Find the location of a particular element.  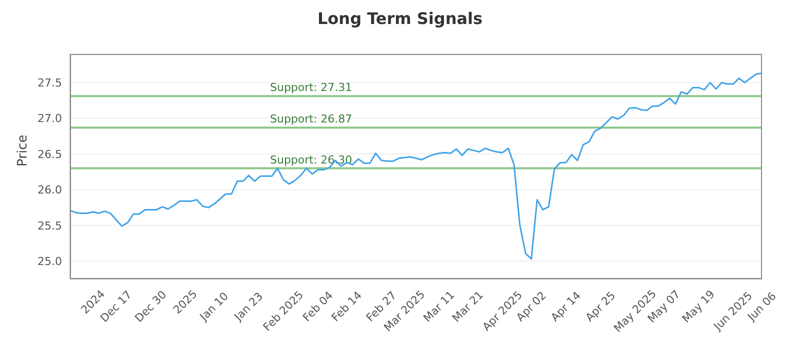

y-tick-label: 27.0 is located at coordinates (50, 119).